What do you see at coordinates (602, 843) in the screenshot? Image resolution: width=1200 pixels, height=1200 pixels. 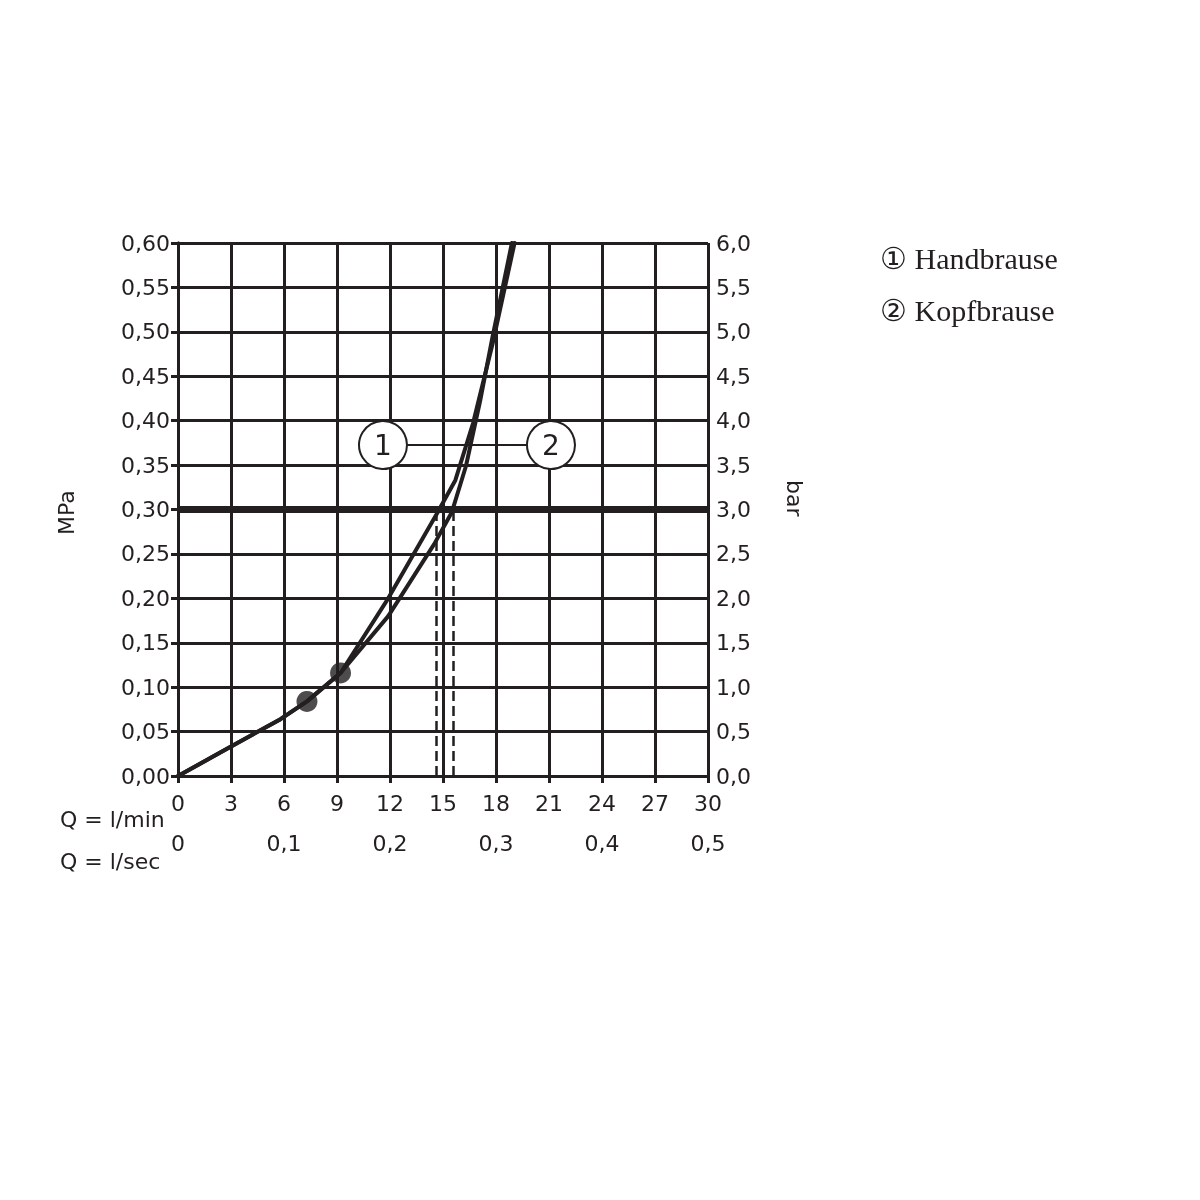 I see `x2-tick-label: 0,4` at bounding box center [602, 843].